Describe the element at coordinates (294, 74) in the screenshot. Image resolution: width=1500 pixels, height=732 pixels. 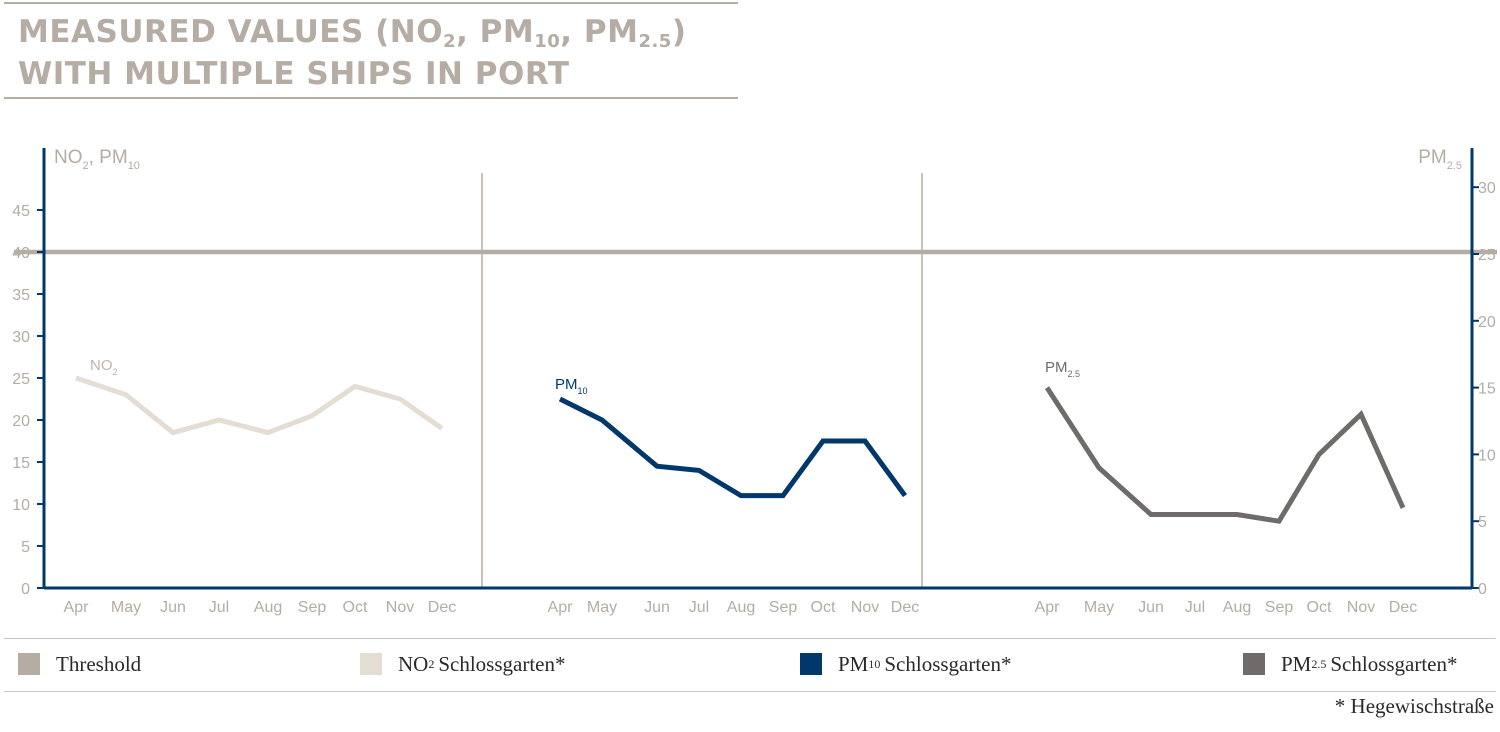
I see `chart-title-line-2: WITH MULTIPLE SHIPS IN PORT` at that location.